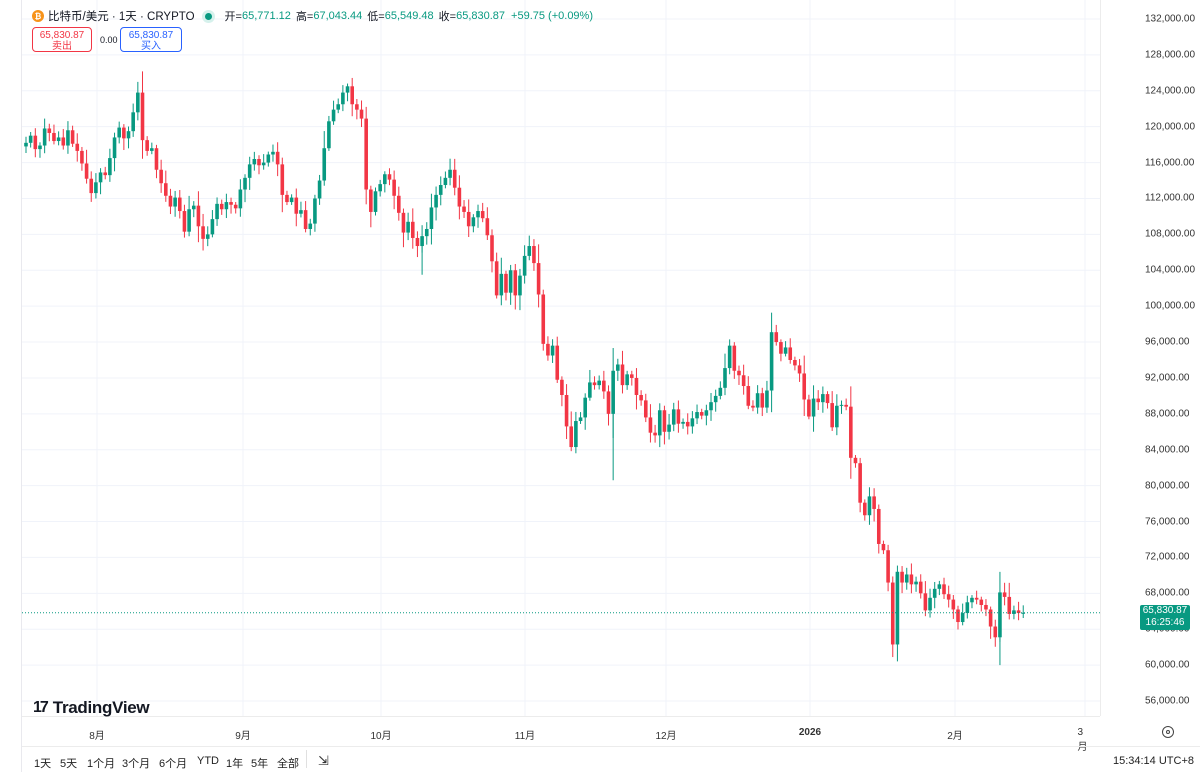 The width and height of the screenshot is (1200, 773). What do you see at coordinates (41, 707) in the screenshot?
I see `tradingview-mark-icon: 17` at bounding box center [41, 707].